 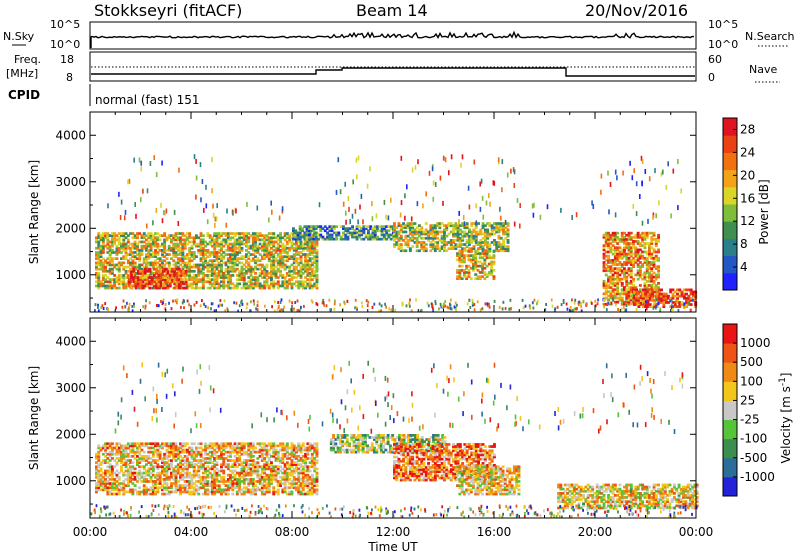 I want to click on y-tick-label: 2000, so click(x=70, y=228).